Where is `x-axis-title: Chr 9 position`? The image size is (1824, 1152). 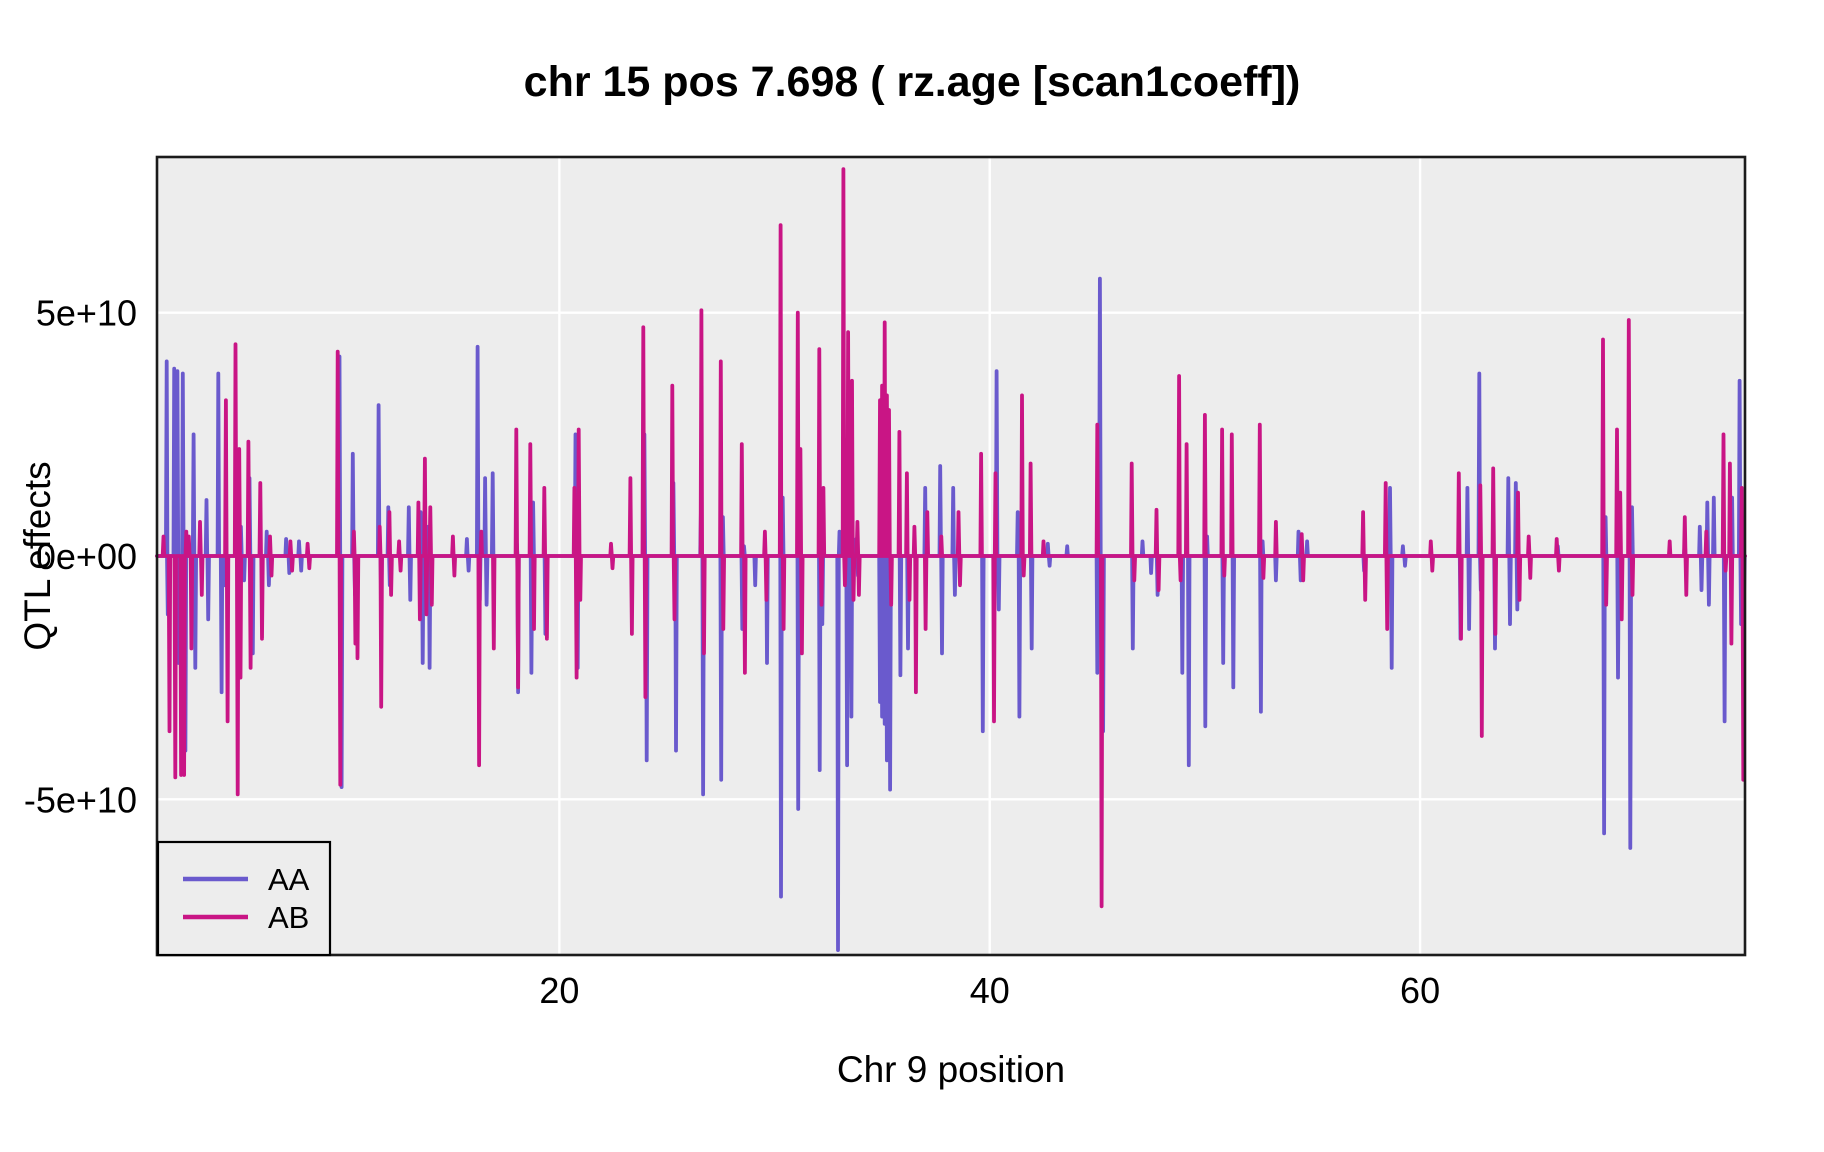
x-axis-title: Chr 9 position is located at coordinates (951, 1069).